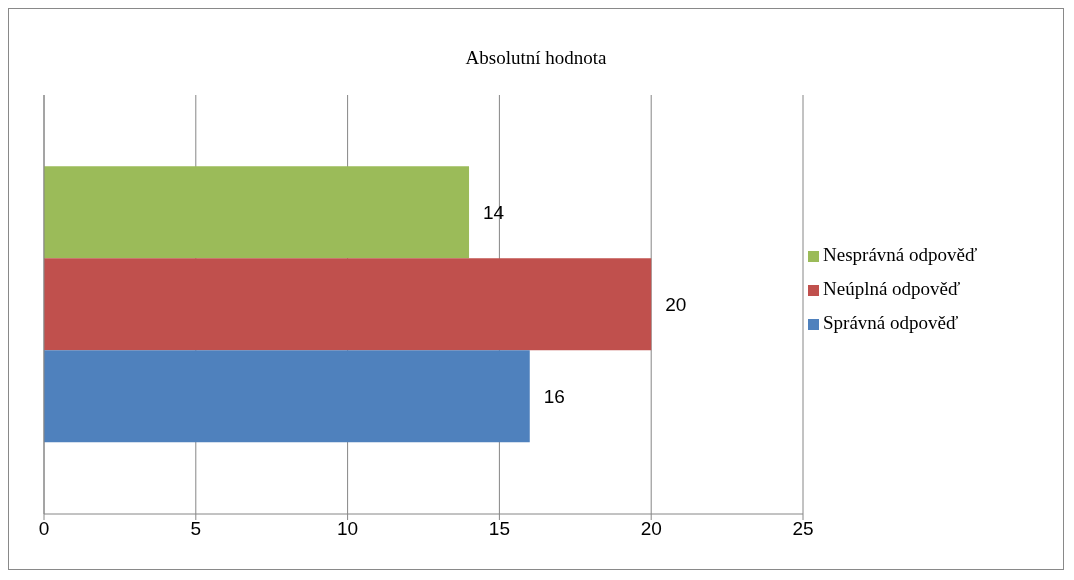 This screenshot has height=580, width=1074. Describe the element at coordinates (536, 58) in the screenshot. I see `chart-title: Absolutní hodnota` at that location.